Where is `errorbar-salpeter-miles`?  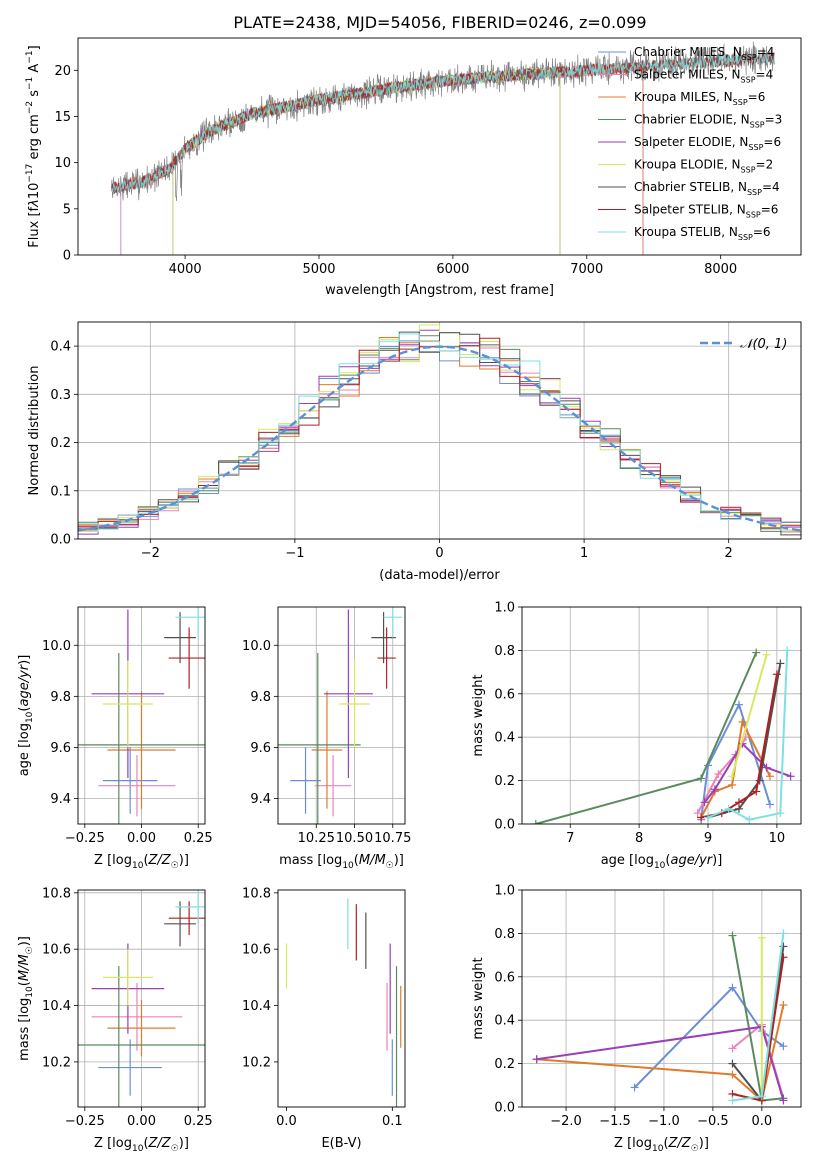 errorbar-salpeter-miles is located at coordinates (137, 1017).